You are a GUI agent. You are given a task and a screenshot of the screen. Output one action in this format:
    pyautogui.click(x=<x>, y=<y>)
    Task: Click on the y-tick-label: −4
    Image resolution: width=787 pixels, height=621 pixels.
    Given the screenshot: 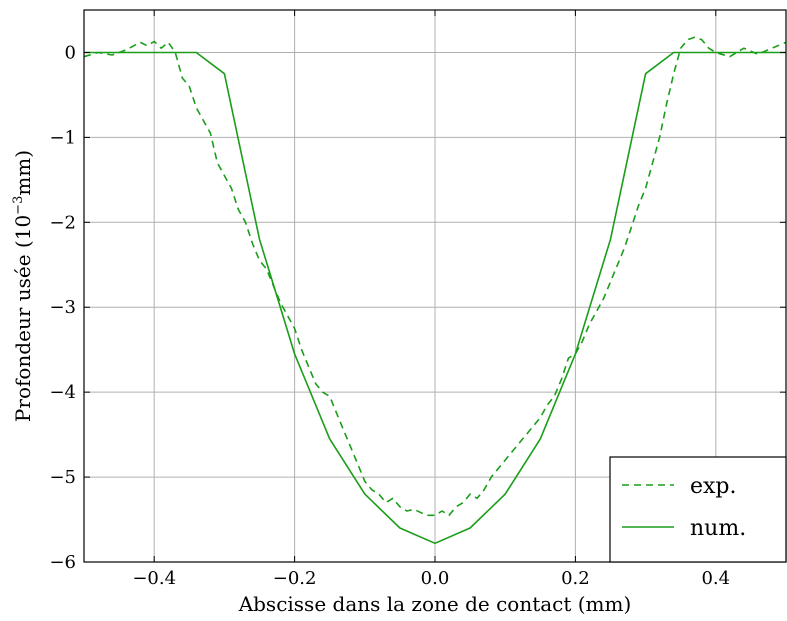 What is the action you would take?
    pyautogui.click(x=62, y=392)
    